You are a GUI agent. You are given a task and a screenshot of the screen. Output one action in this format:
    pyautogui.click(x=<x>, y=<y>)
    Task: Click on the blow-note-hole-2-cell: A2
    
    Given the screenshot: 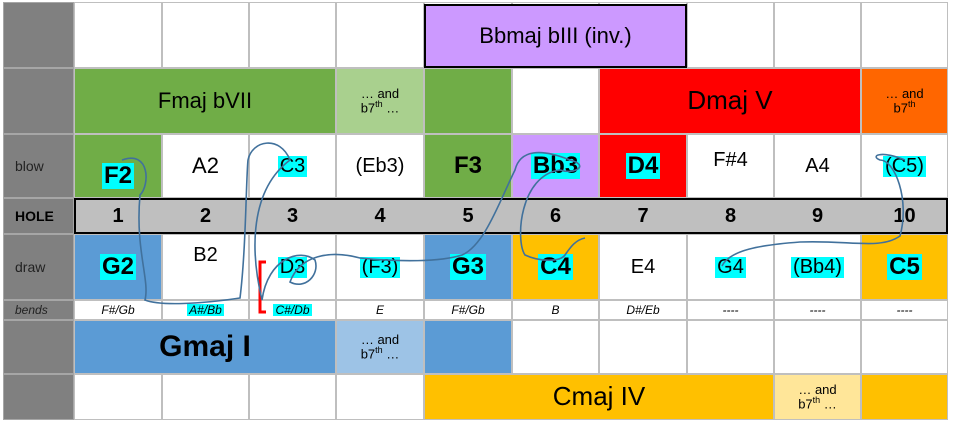 What is the action you would take?
    pyautogui.click(x=205, y=166)
    